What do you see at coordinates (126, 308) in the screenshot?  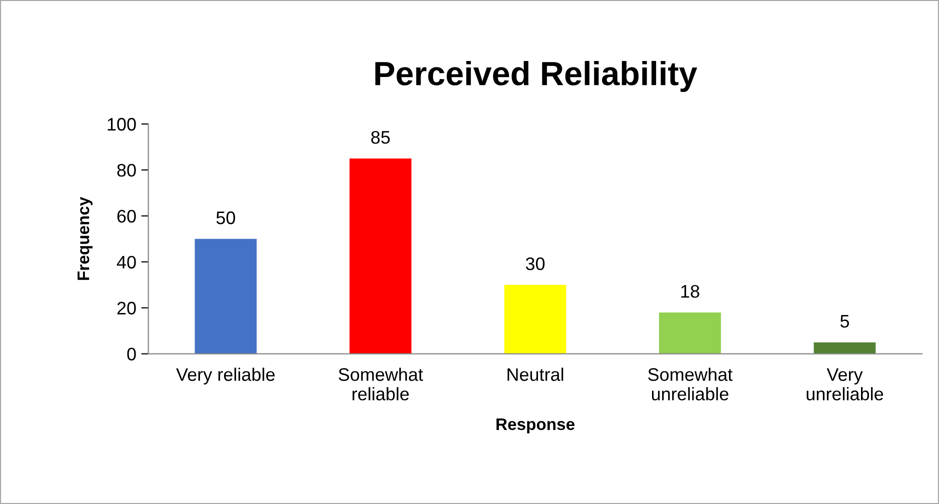 I see `y-tick-label: 20` at bounding box center [126, 308].